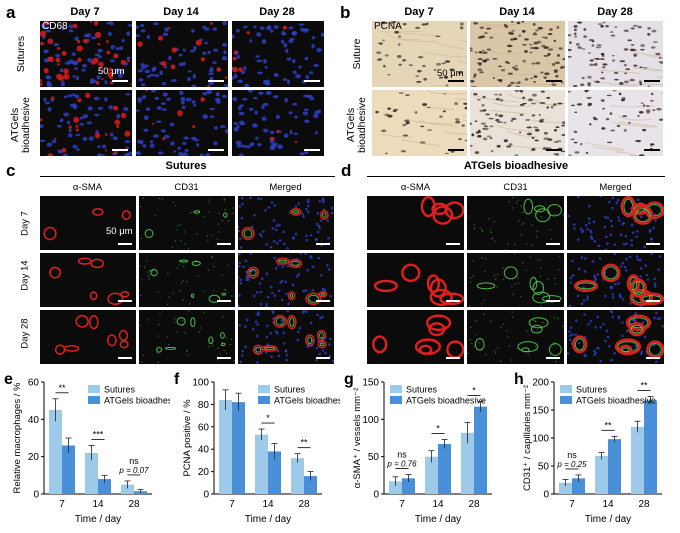 The width and height of the screenshot is (680, 533). Describe the element at coordinates (615, 54) in the screenshot. I see `image-b-suture-day28` at that location.